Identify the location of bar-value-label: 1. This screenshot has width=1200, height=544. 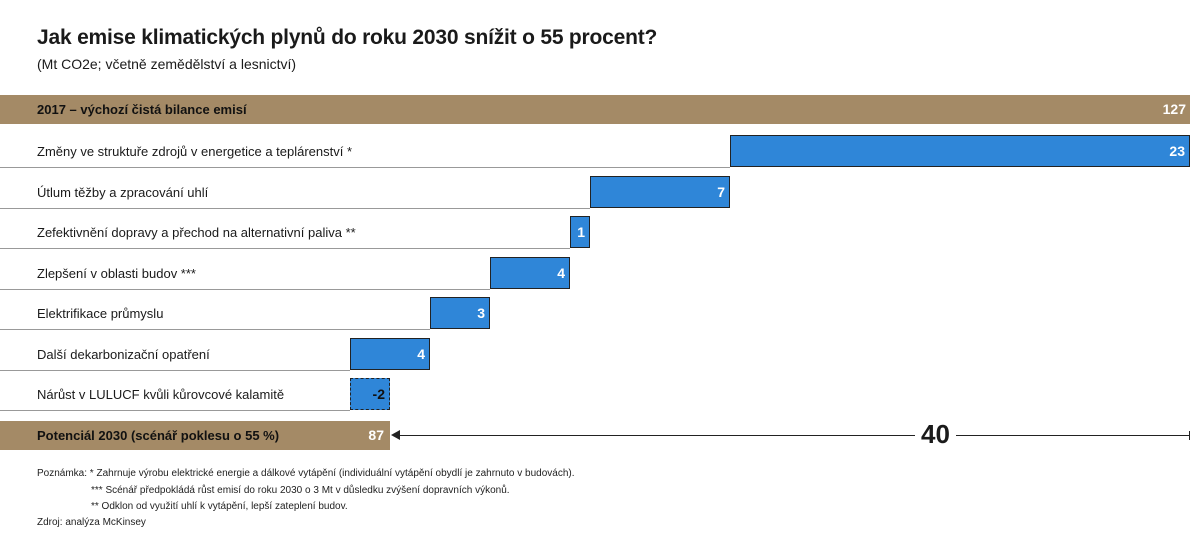
(581, 232).